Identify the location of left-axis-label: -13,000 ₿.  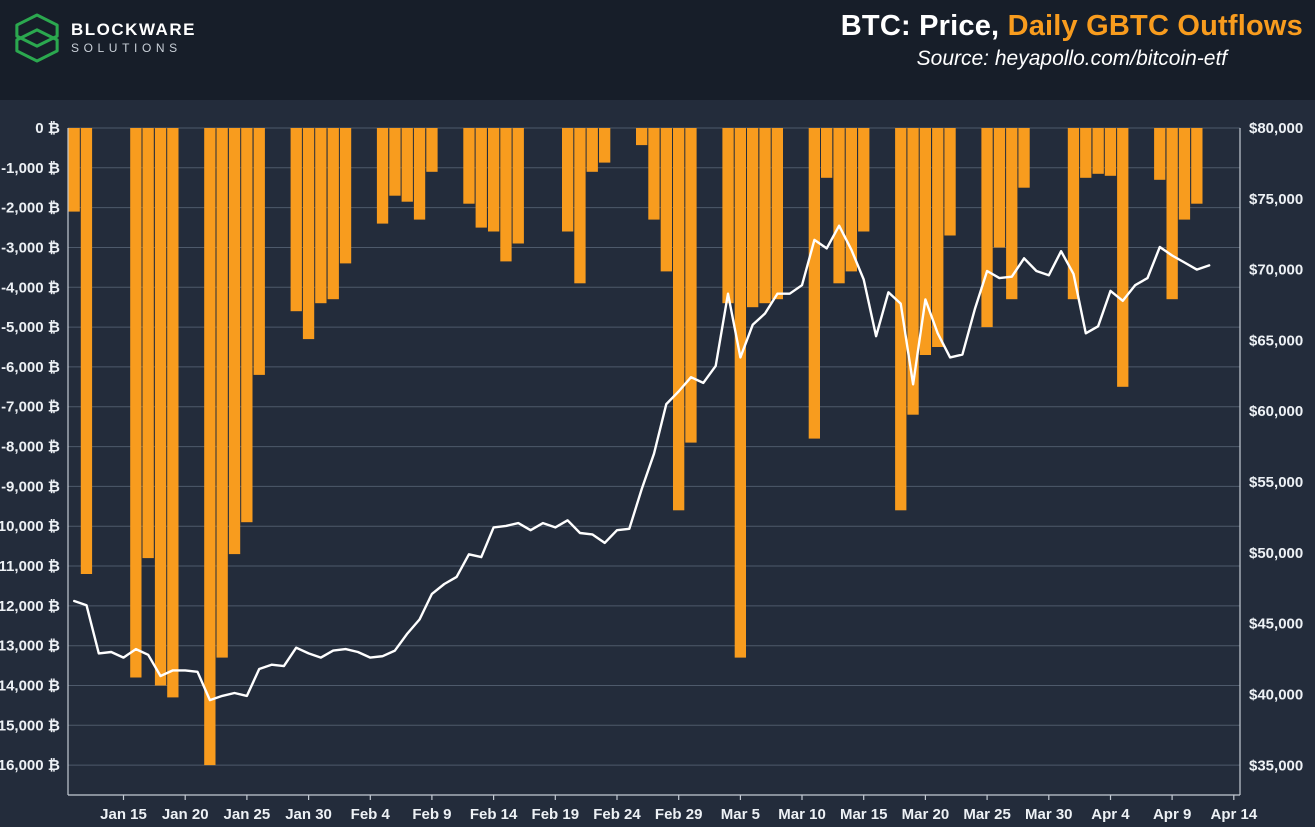
(30, 646).